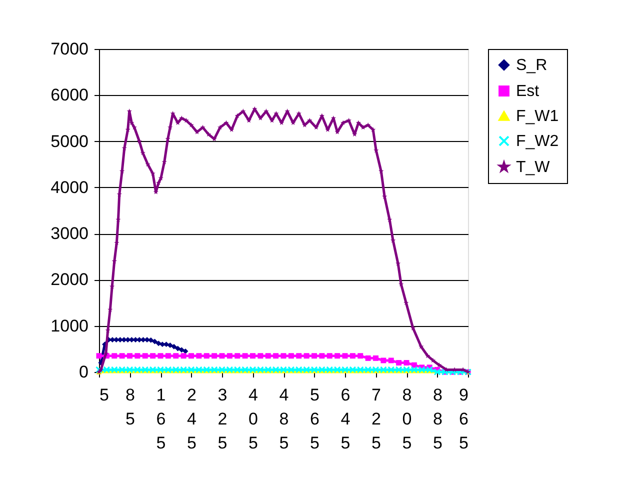 This screenshot has height=491, width=621. Describe the element at coordinates (345, 419) in the screenshot. I see `x-tick-label: 6 4 5` at that location.